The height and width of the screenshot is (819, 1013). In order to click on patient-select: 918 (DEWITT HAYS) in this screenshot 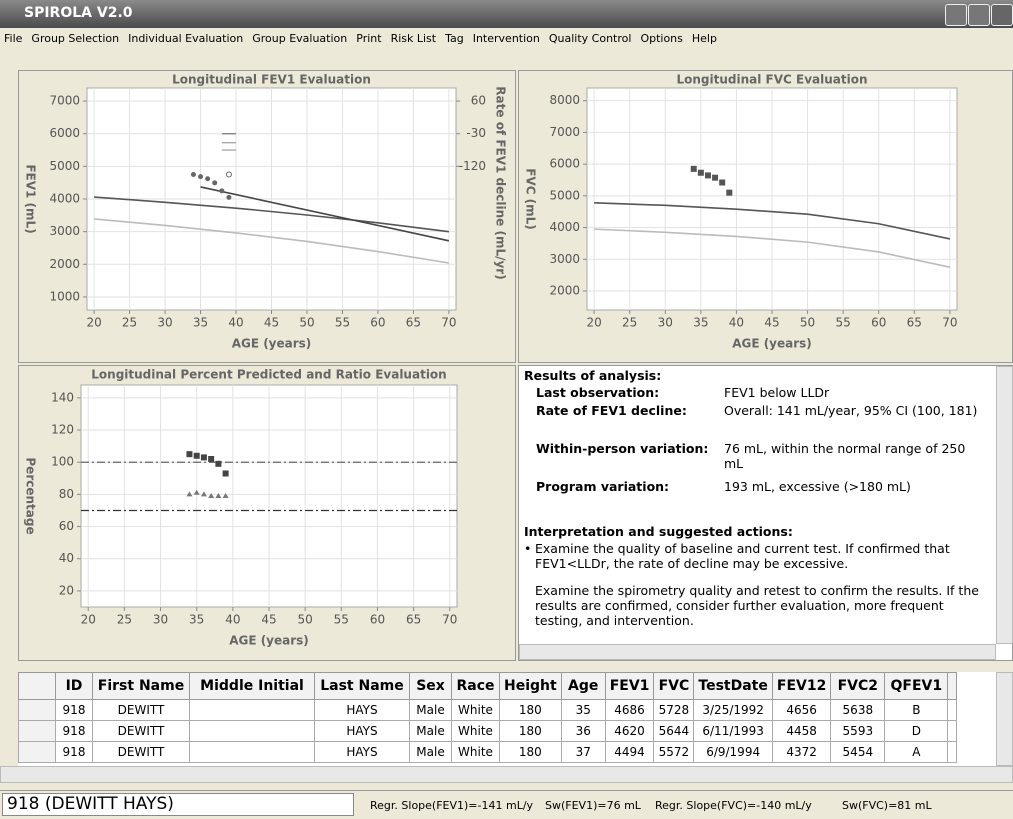, I will do `click(178, 804)`.